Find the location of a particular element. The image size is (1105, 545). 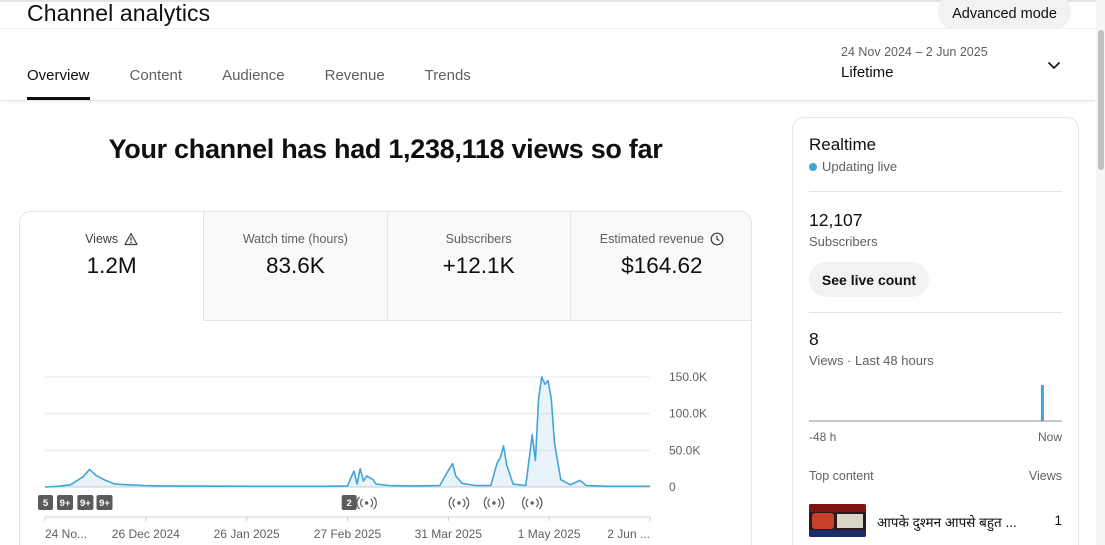

y-tick-label: 0 is located at coordinates (672, 487).